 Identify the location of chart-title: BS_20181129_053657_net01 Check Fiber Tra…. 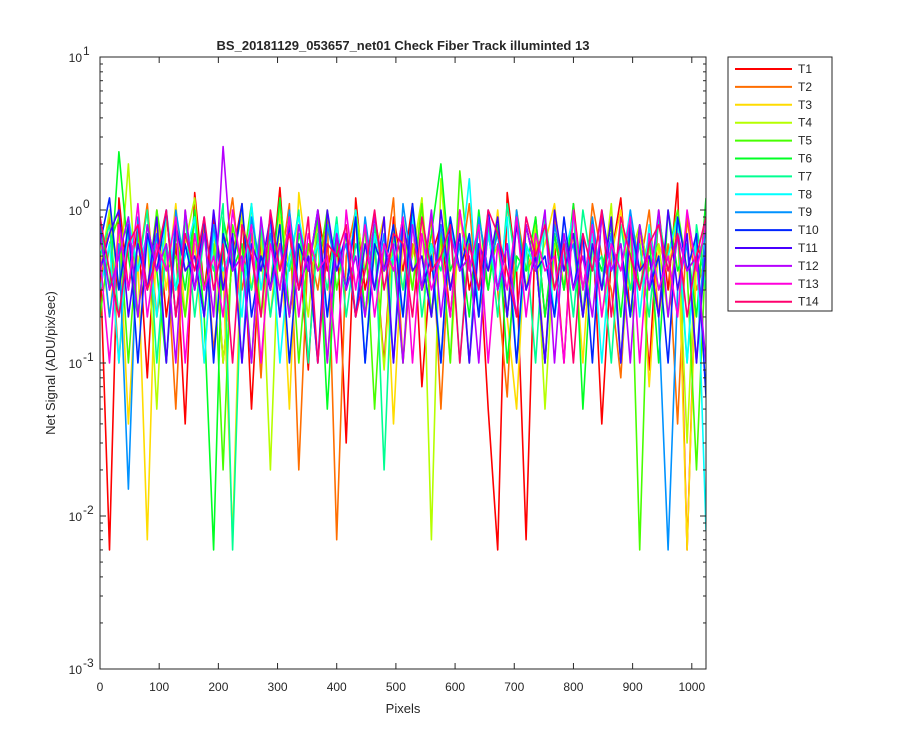
(403, 45).